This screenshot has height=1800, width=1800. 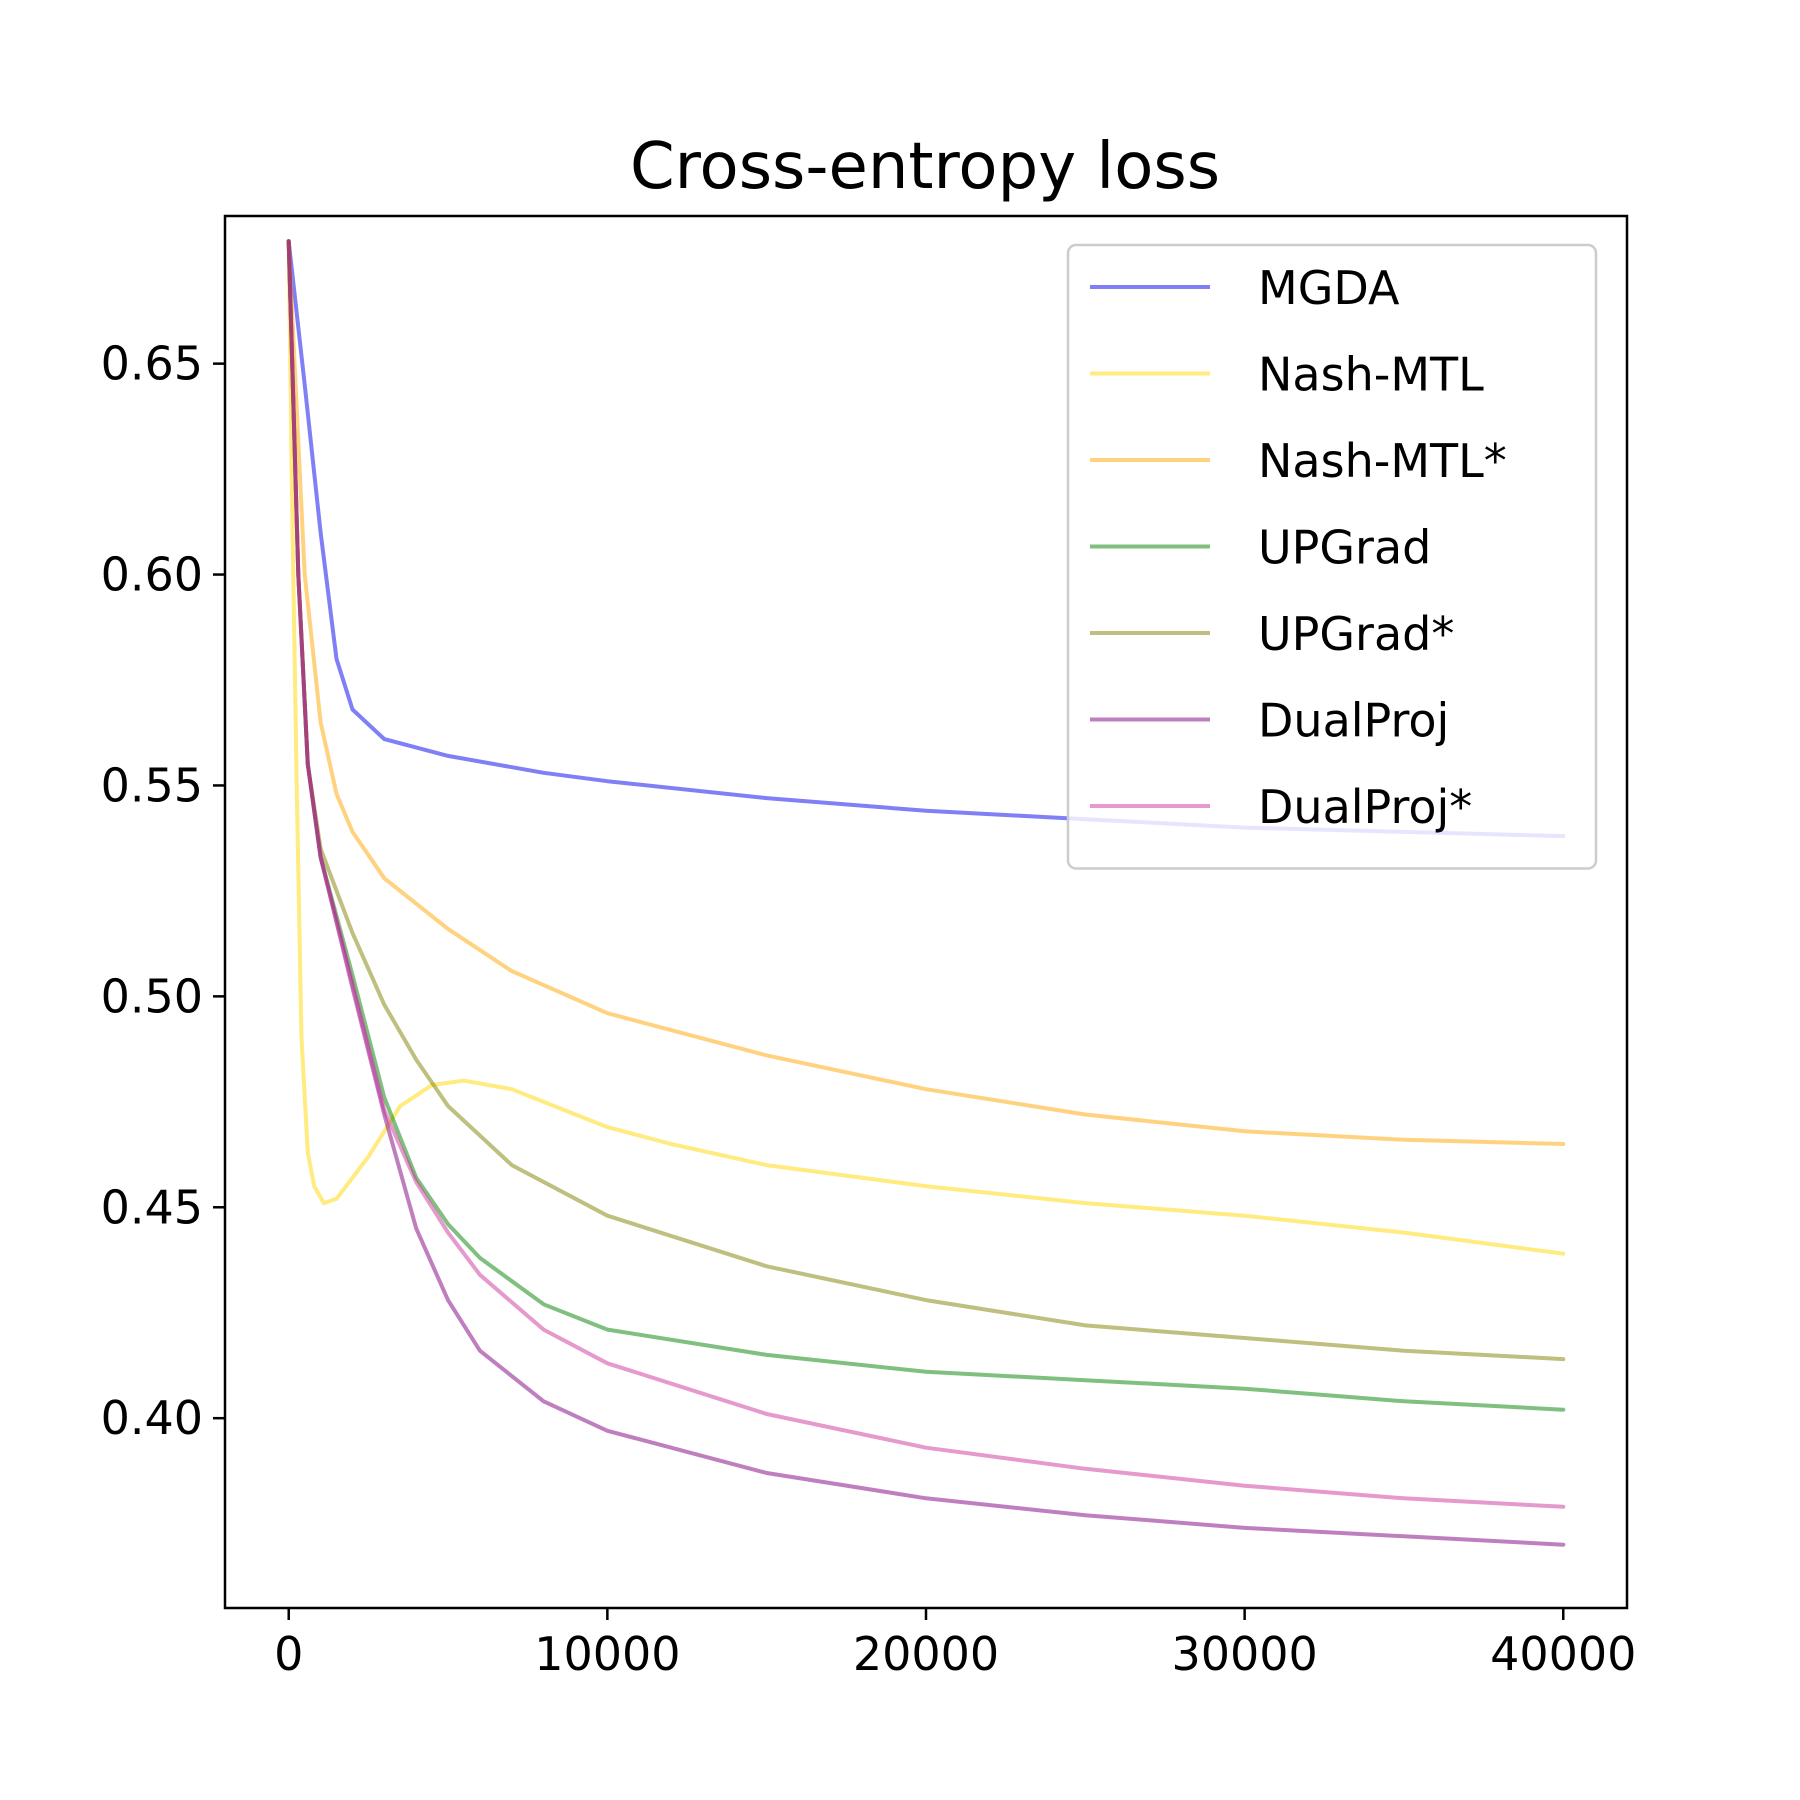 What do you see at coordinates (925, 167) in the screenshot?
I see `chart-title: Cross-entropy loss` at bounding box center [925, 167].